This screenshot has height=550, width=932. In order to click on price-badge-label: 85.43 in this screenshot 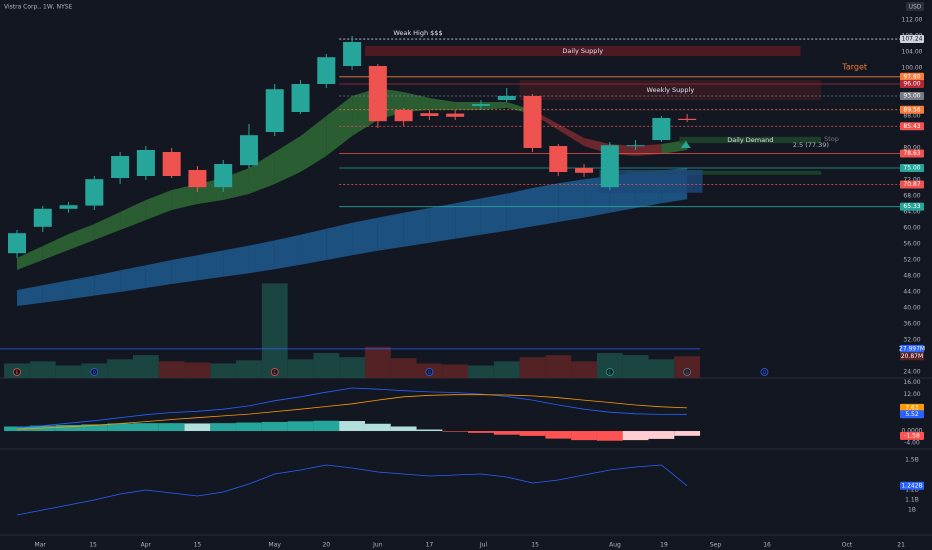, I will do `click(911, 126)`.